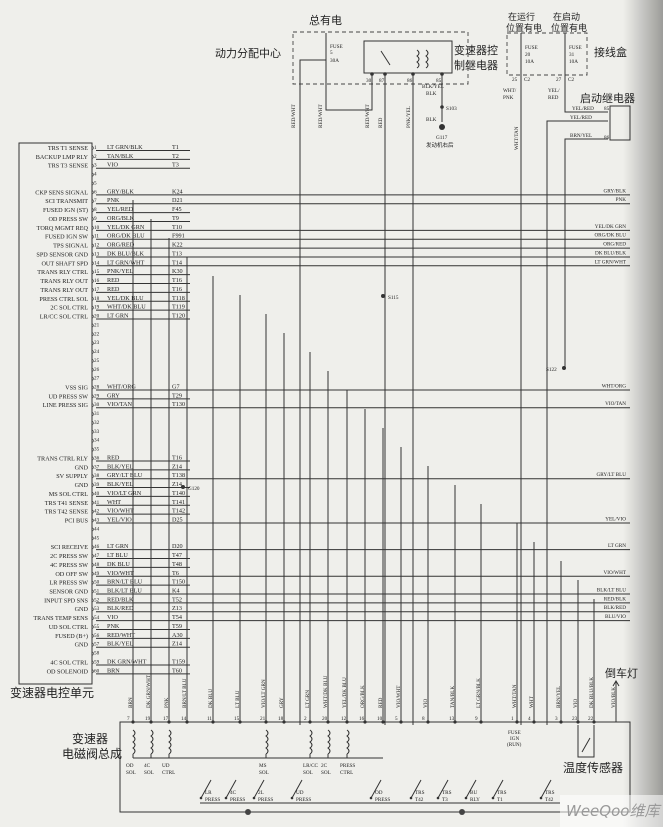 This screenshot has height=827, width=663. What do you see at coordinates (611, 475) in the screenshot?
I see `right-wire-label: GRY/LT BLU` at bounding box center [611, 475].